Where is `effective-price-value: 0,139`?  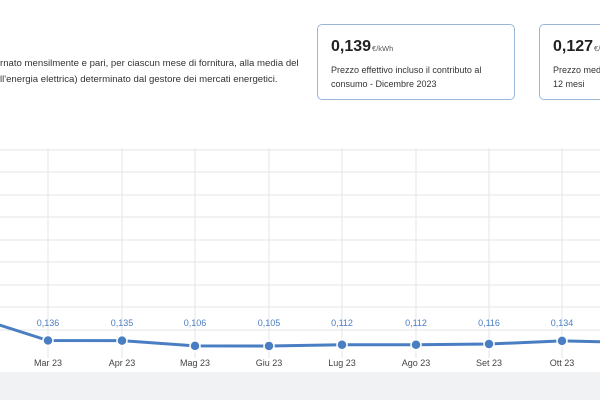
effective-price-value: 0,139 is located at coordinates (351, 46).